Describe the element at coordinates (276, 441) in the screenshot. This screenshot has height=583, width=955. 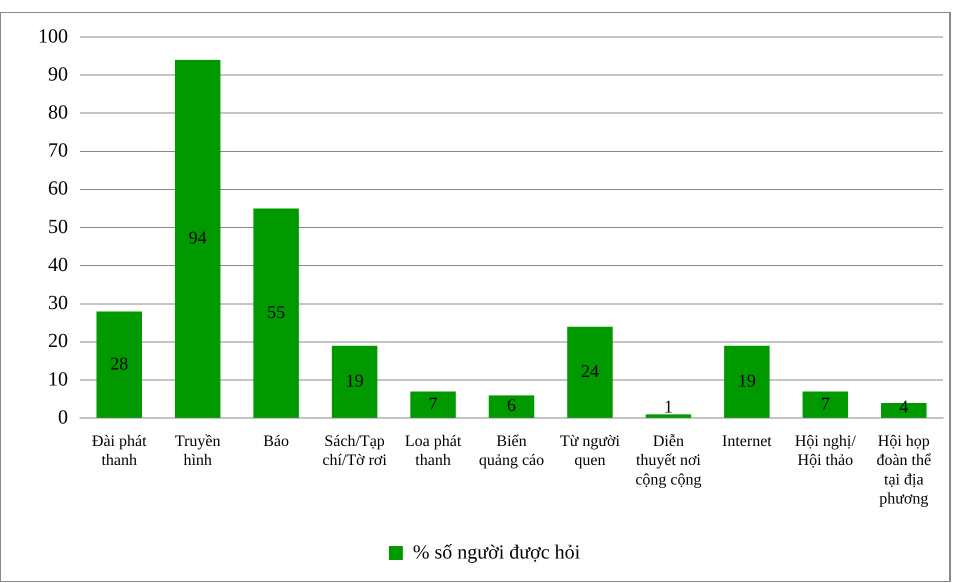
I see `x-tick-label: Báo` at that location.